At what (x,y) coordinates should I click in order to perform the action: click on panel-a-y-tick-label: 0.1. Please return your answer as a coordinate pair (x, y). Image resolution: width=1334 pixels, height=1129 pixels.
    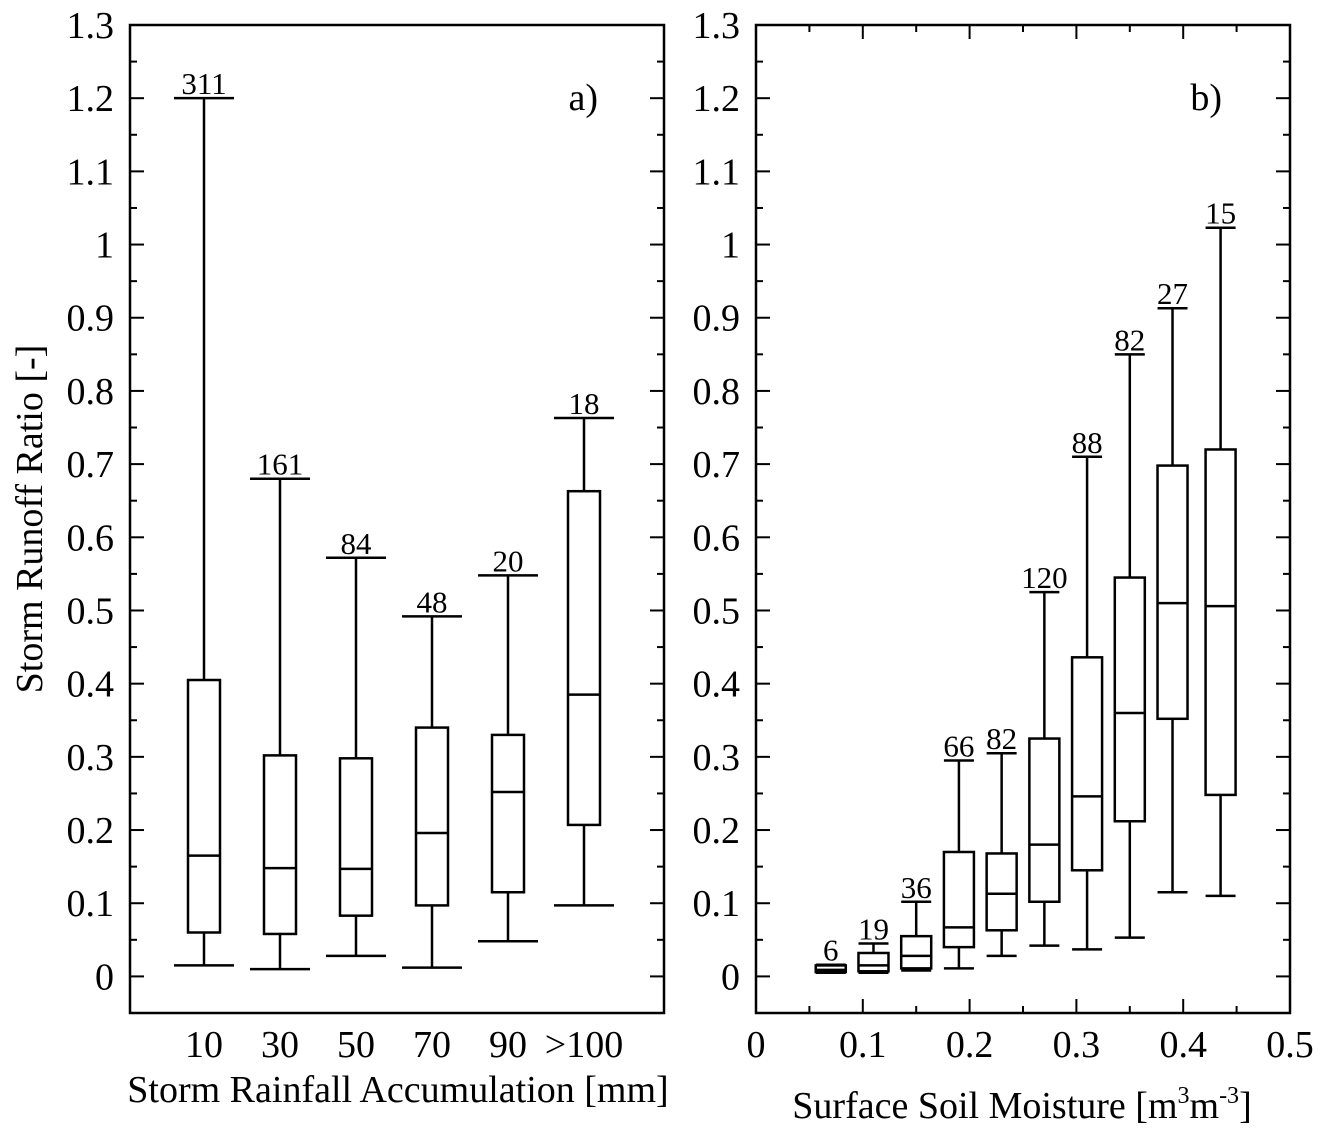
    Looking at the image, I should click on (91, 904).